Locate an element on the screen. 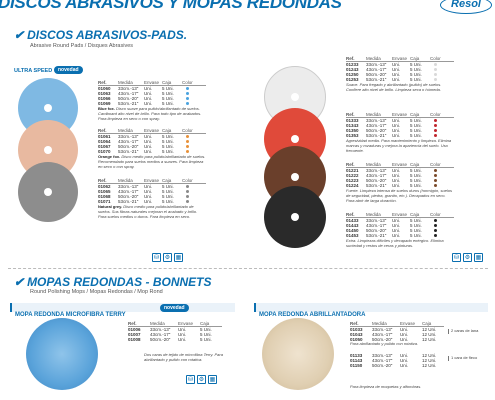 The image size is (495, 400). table-cell: 01065 is located at coordinates (104, 192).